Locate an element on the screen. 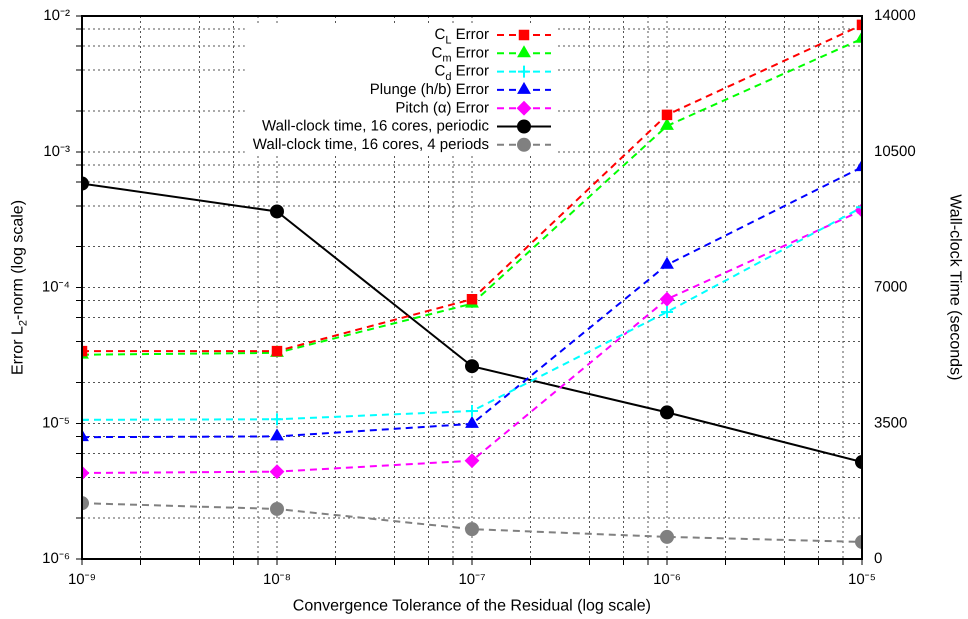 Image resolution: width=968 pixels, height=619 pixels. legend-label: Wall-clock time, 16 cores, 4 periods is located at coordinates (371, 144).